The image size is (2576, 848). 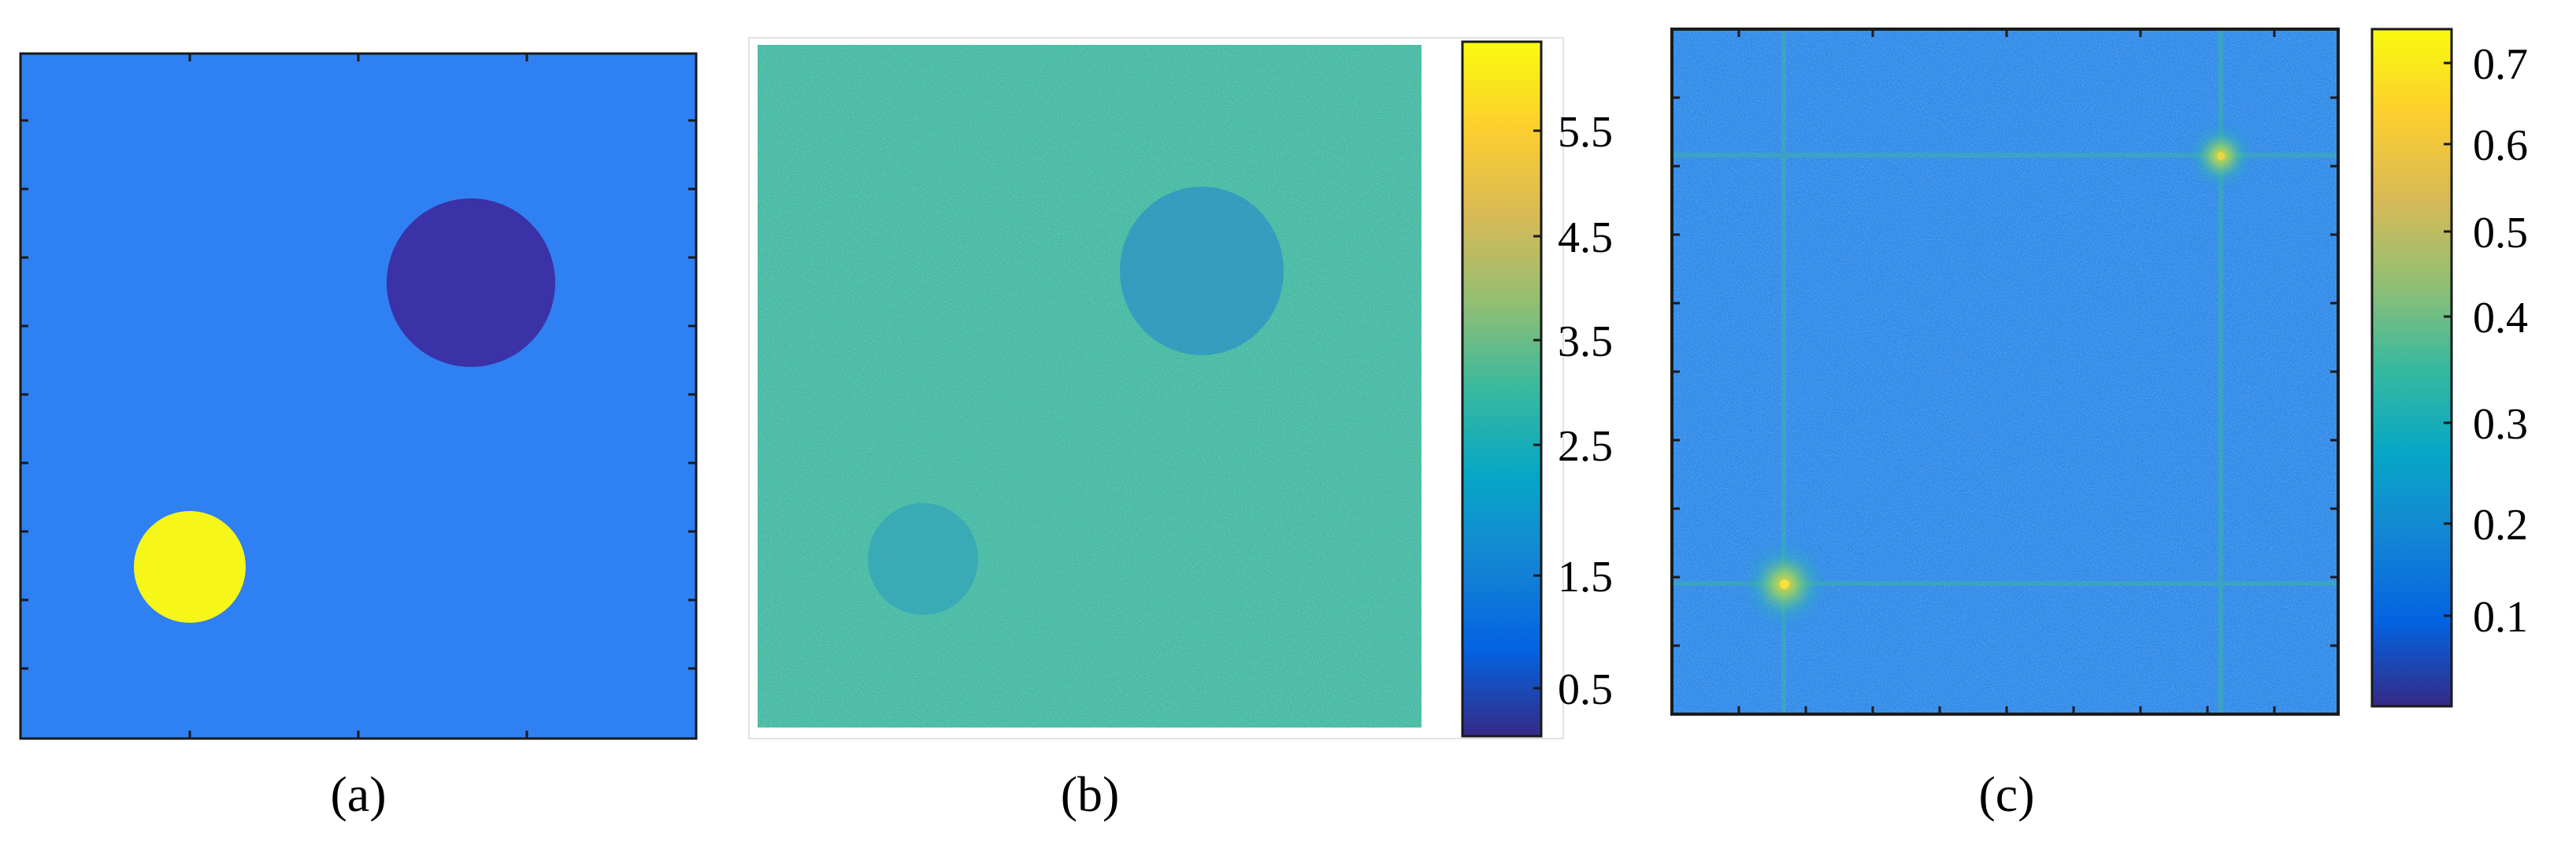 What do you see at coordinates (358, 794) in the screenshot?
I see `caption-a: (a)` at bounding box center [358, 794].